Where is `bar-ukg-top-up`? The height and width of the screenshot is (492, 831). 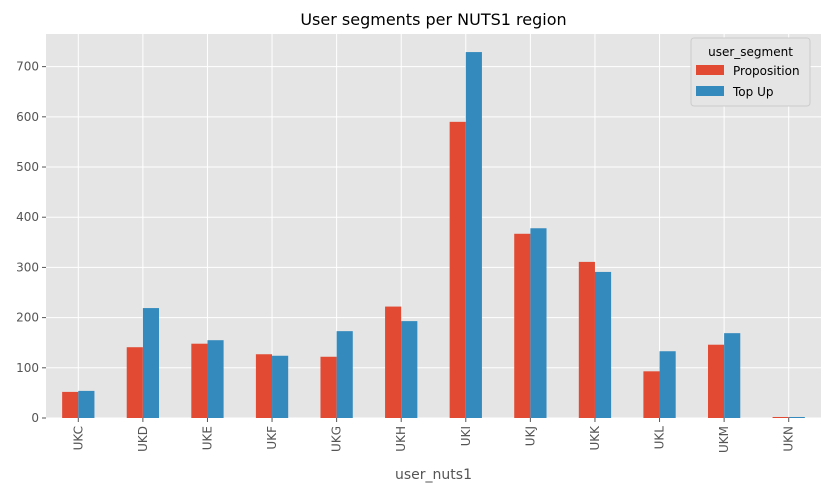 bar-ukg-top-up is located at coordinates (344, 374).